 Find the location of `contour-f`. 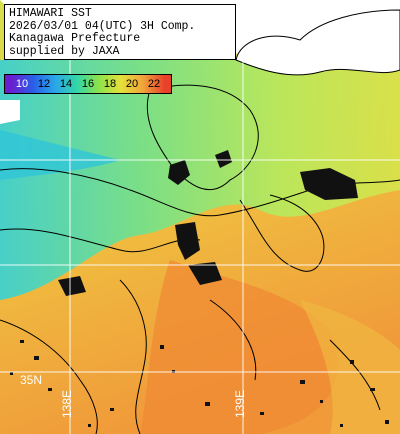

contour-f is located at coordinates (49, 376).